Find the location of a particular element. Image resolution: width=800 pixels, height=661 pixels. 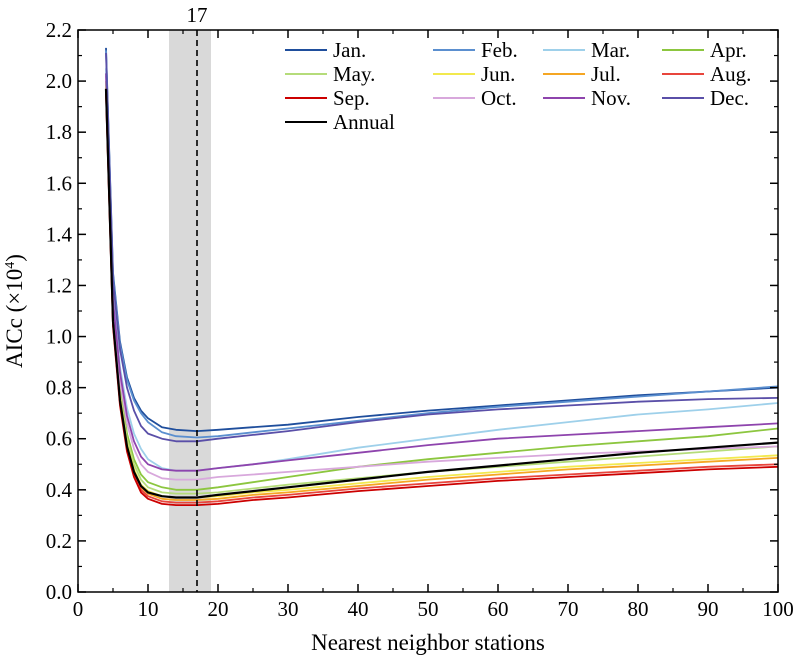

y-tick-label: 0.2 is located at coordinates (59, 541).